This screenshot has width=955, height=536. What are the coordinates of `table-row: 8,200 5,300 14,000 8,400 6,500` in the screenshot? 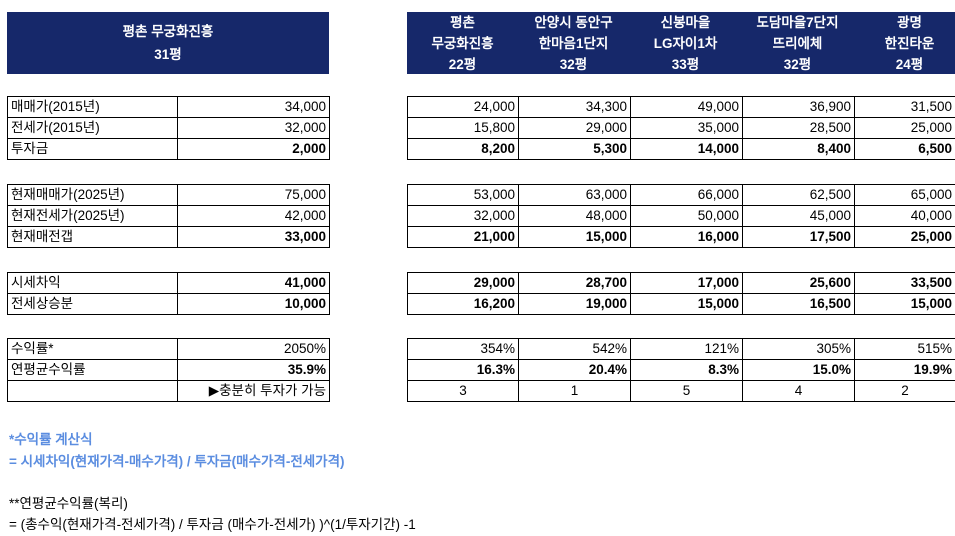 It's located at (681, 149).